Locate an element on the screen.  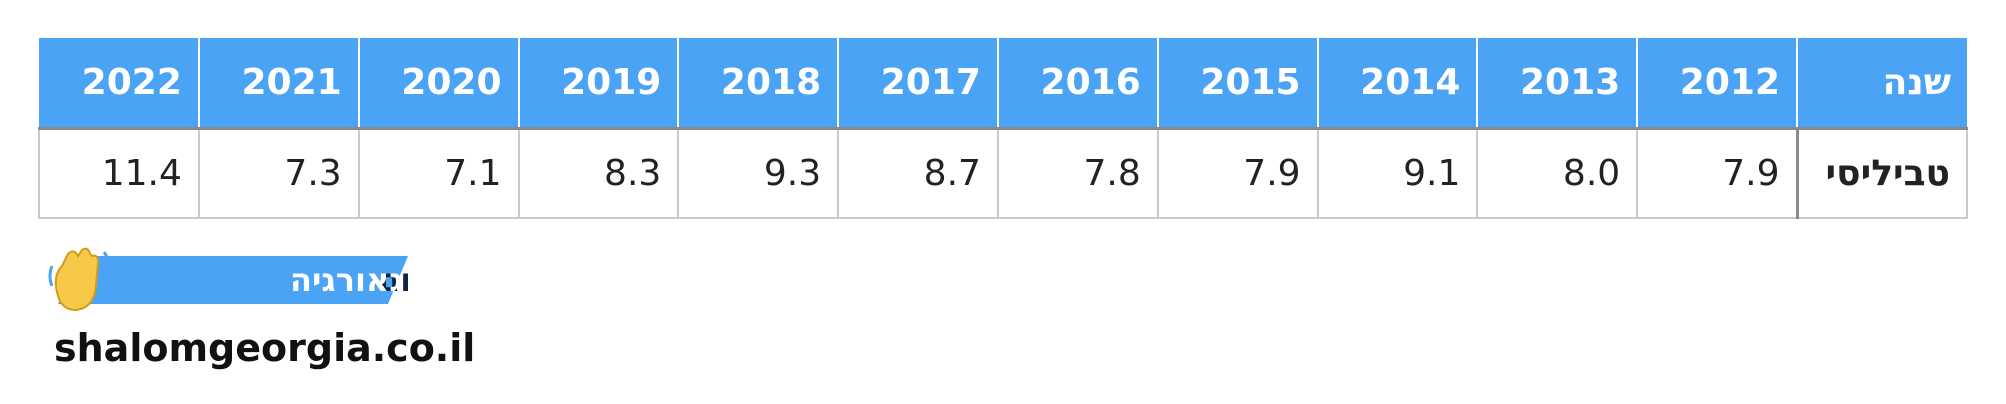
table-cell: 9.3 is located at coordinates (758, 173).